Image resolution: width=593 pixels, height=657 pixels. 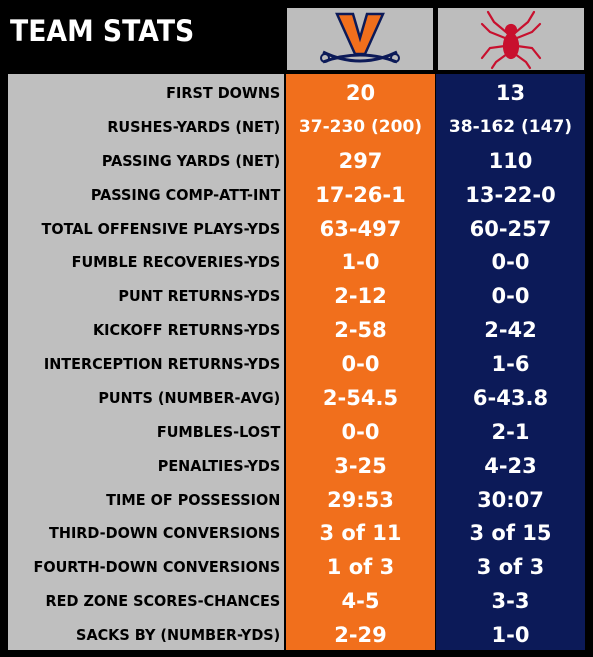 What do you see at coordinates (360, 194) in the screenshot?
I see `home-stat-value: 17-26-1` at bounding box center [360, 194].